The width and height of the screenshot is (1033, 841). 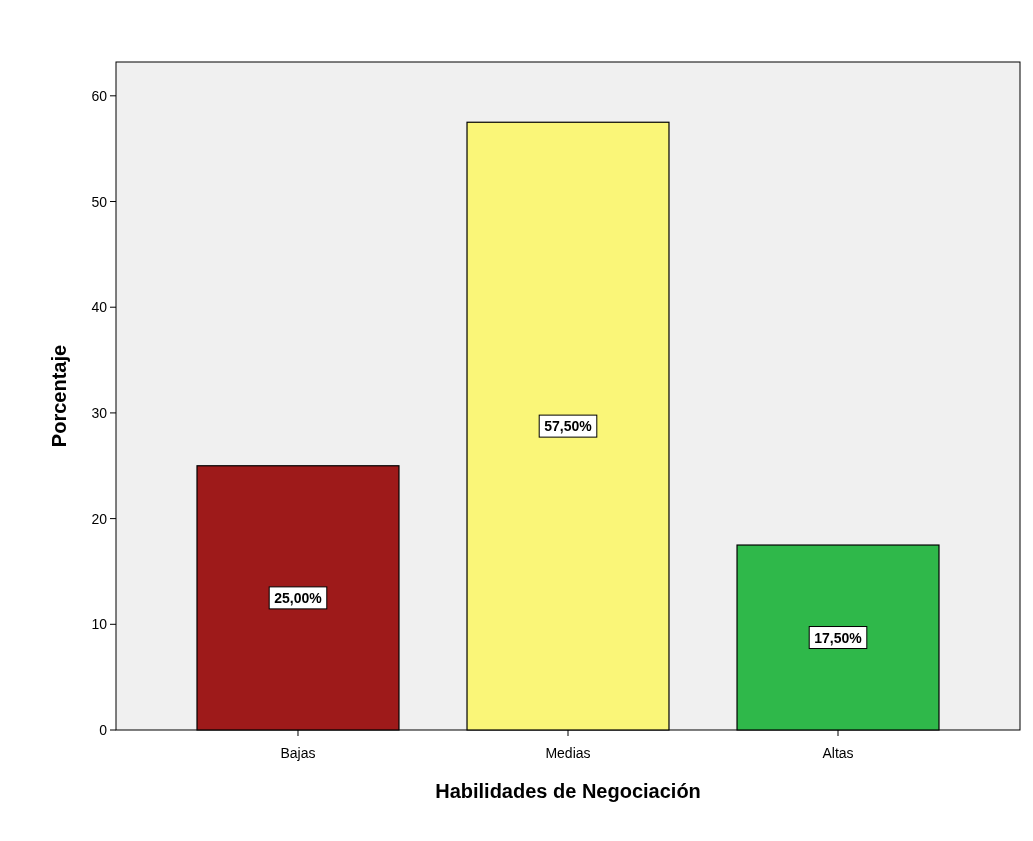 I want to click on y-tick-label: 60, so click(x=99, y=95).